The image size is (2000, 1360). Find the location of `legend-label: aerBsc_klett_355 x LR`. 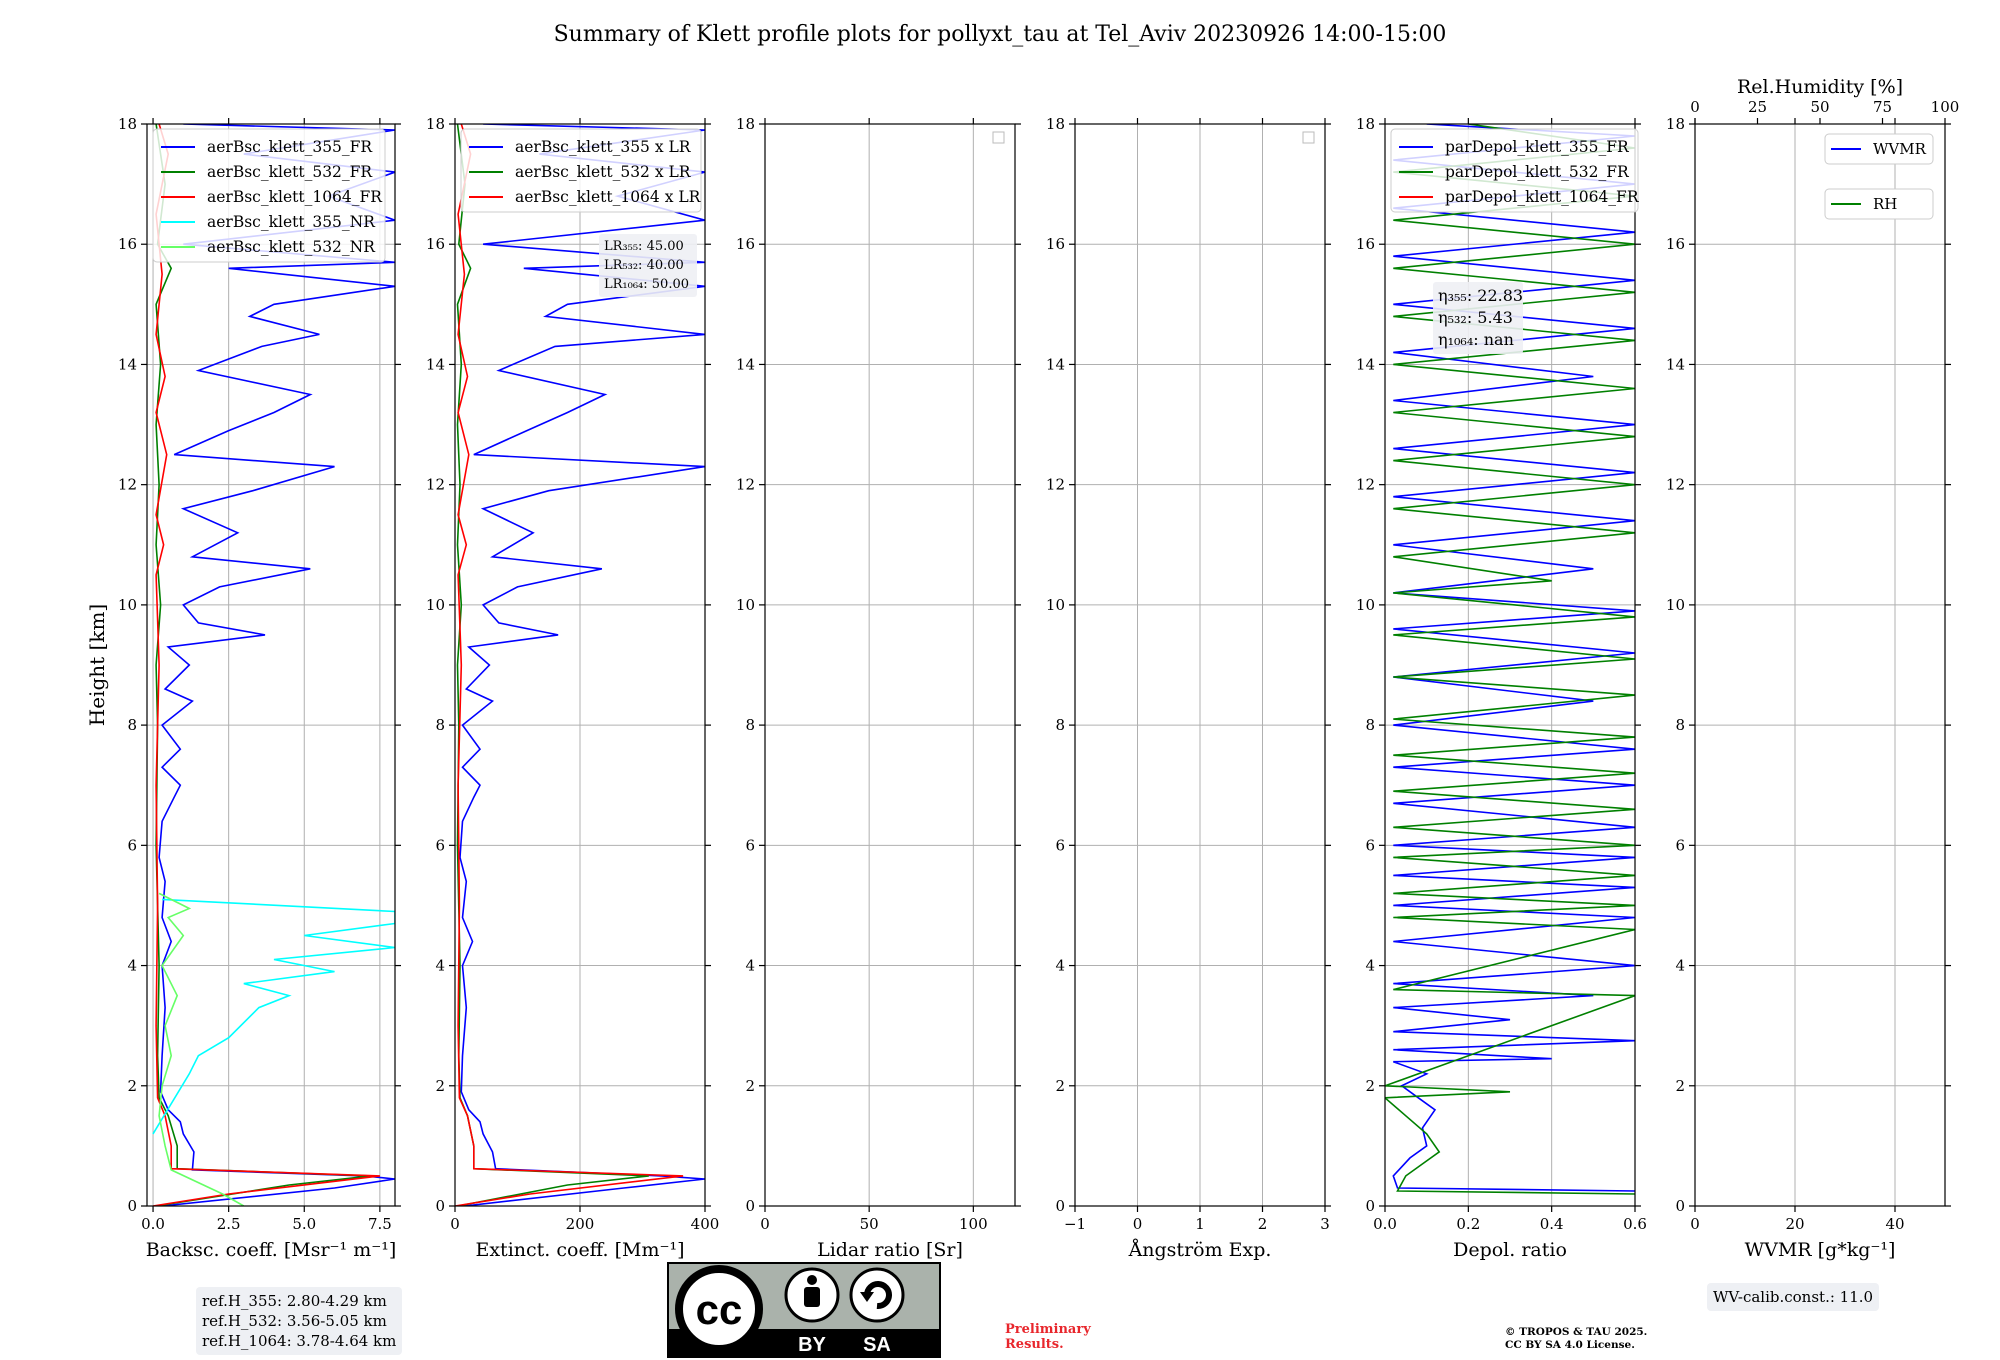

legend-label: aerBsc_klett_355 x LR is located at coordinates (603, 147).